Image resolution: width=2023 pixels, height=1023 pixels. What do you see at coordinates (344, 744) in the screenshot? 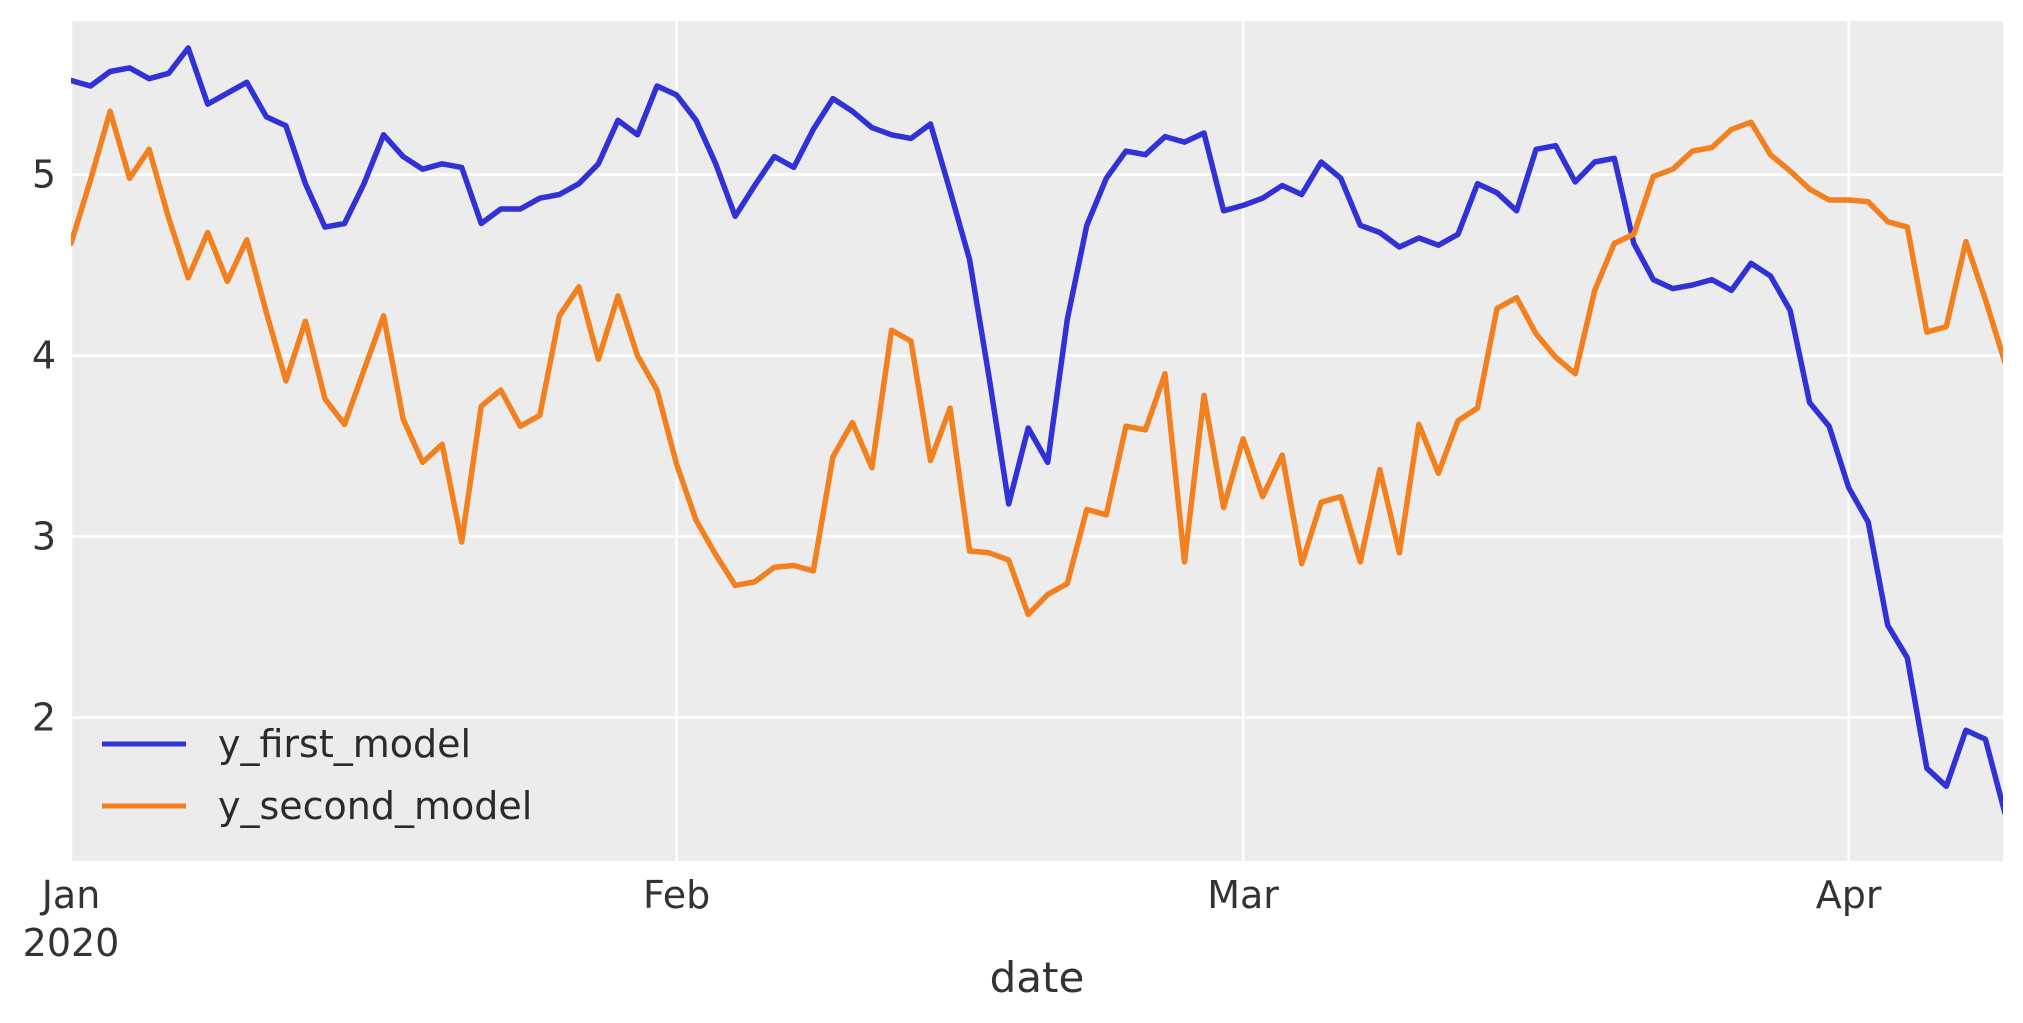
I see `legend-label-first-model: y_first_model` at bounding box center [344, 744].